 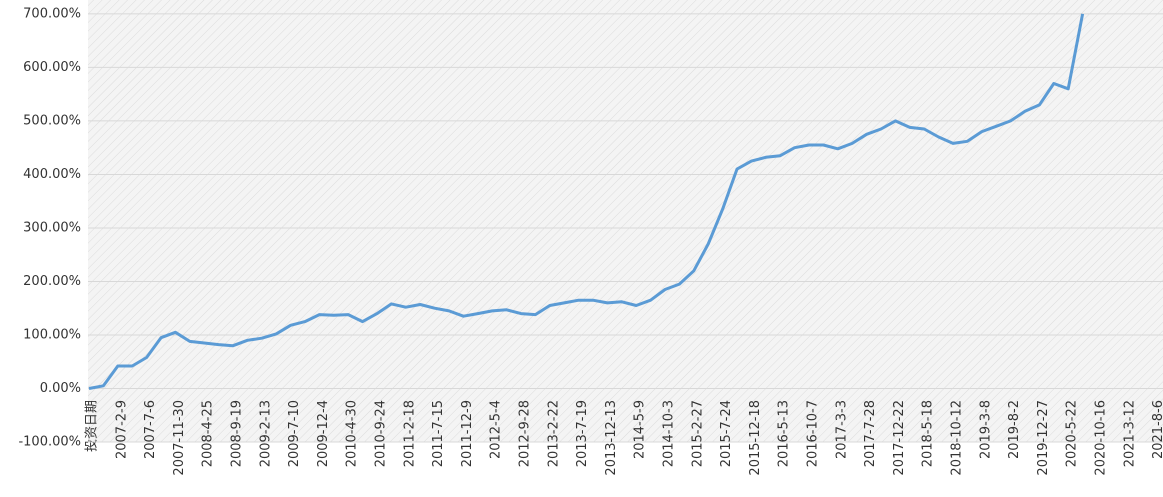 What do you see at coordinates (928, 433) in the screenshot?
I see `x-tick-label: 2018-5-18` at bounding box center [928, 433].